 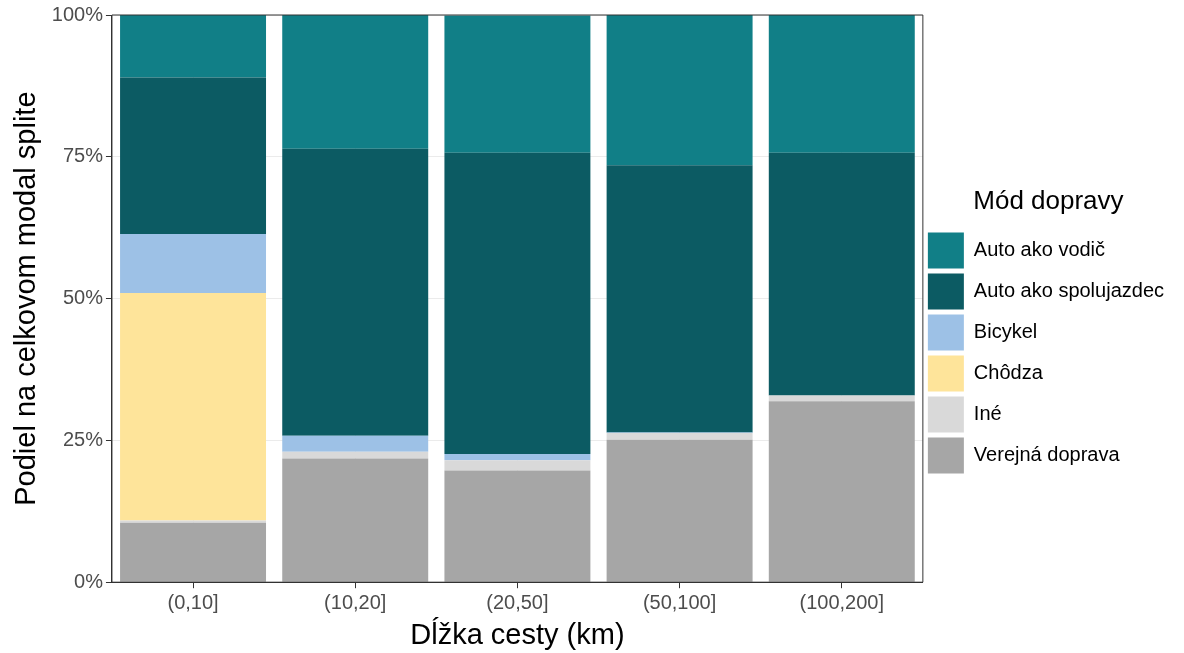 What do you see at coordinates (193, 601) in the screenshot?
I see `x-tick-label: (0,10]` at bounding box center [193, 601].